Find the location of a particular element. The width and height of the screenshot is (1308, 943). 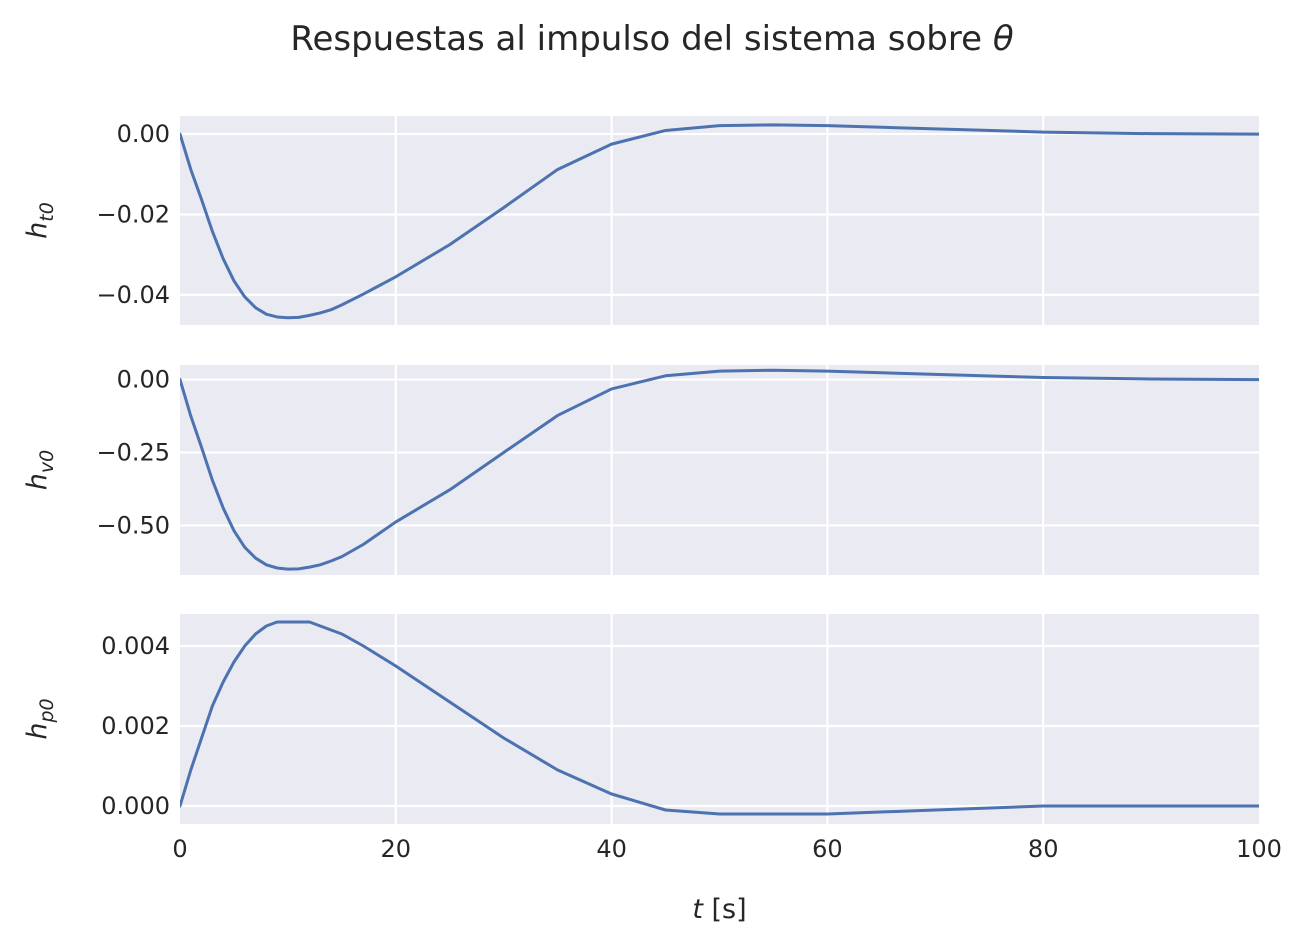

y-axis-label: ht0 is located at coordinates (40, 220).